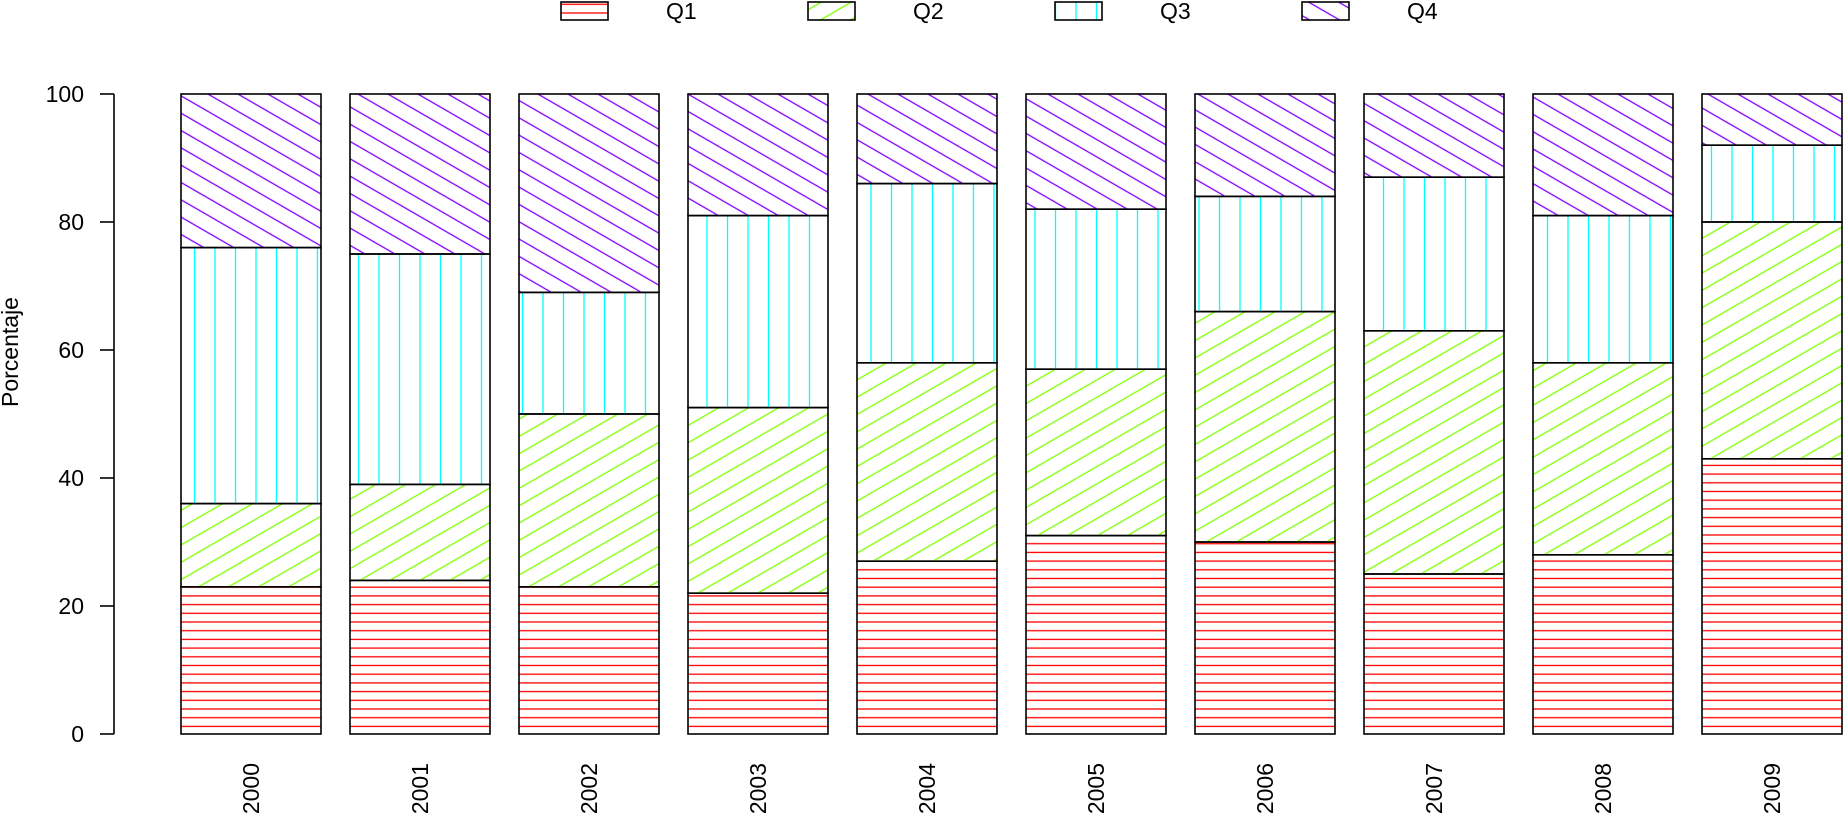 This screenshot has width=1844, height=825. What do you see at coordinates (1265, 426) in the screenshot?
I see `bar-segment-q2-2006` at bounding box center [1265, 426].